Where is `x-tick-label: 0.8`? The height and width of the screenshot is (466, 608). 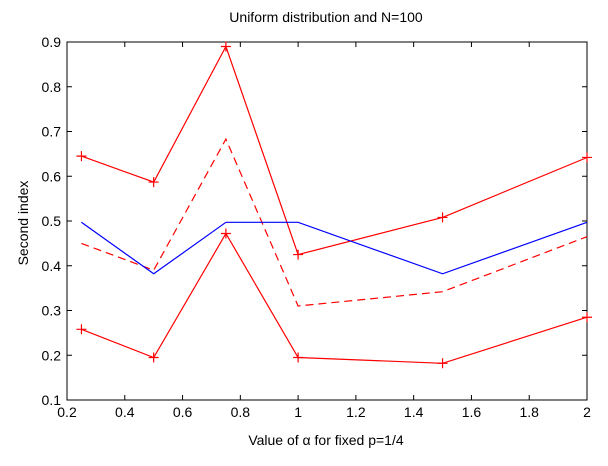
x-tick-label: 0.8 is located at coordinates (241, 412).